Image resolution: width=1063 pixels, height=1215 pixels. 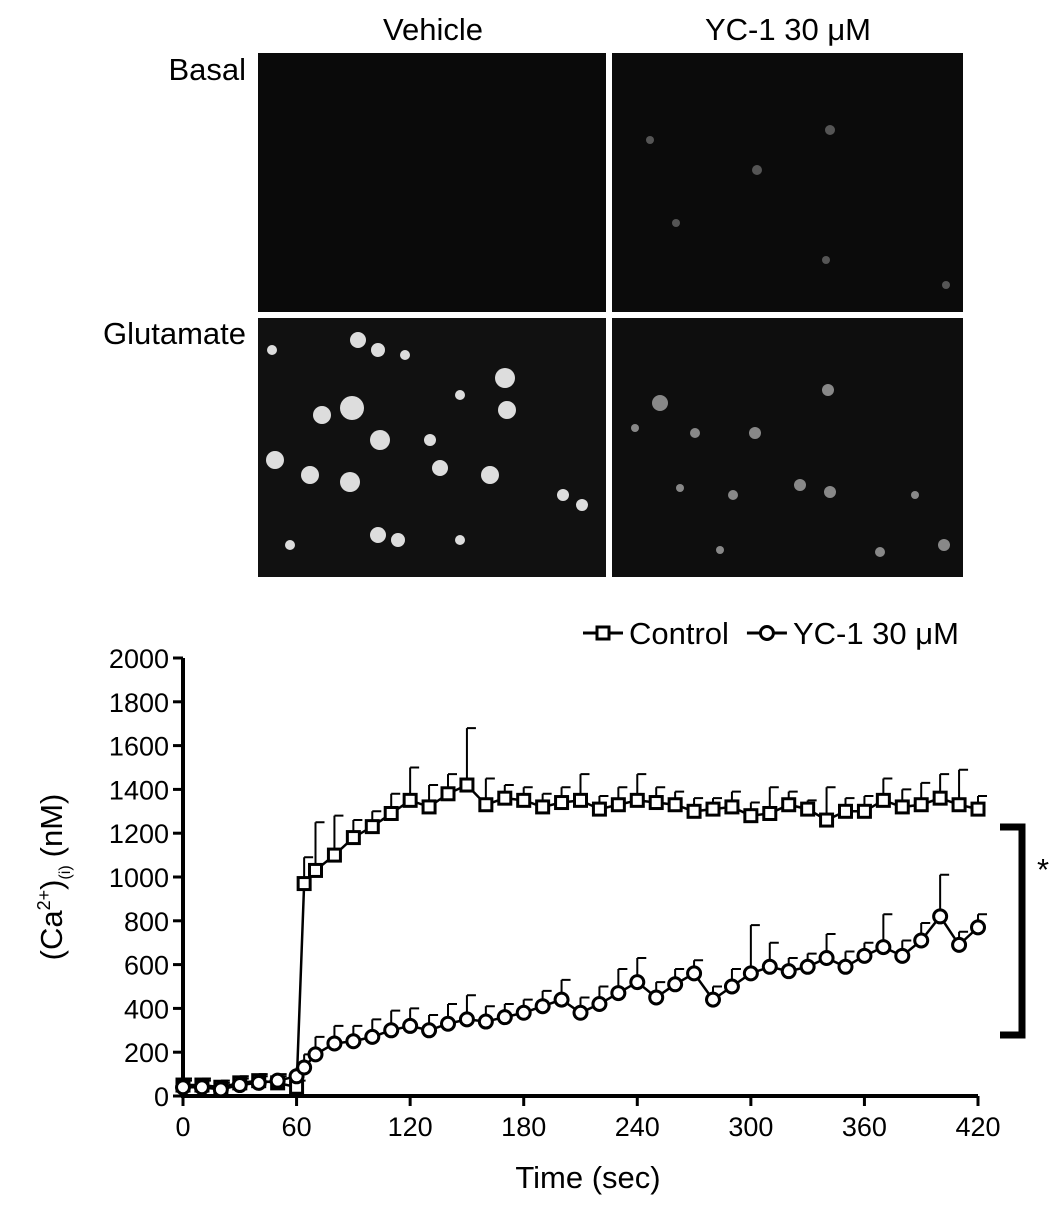 What do you see at coordinates (433, 29) in the screenshot?
I see `column-label: Vehicle` at bounding box center [433, 29].